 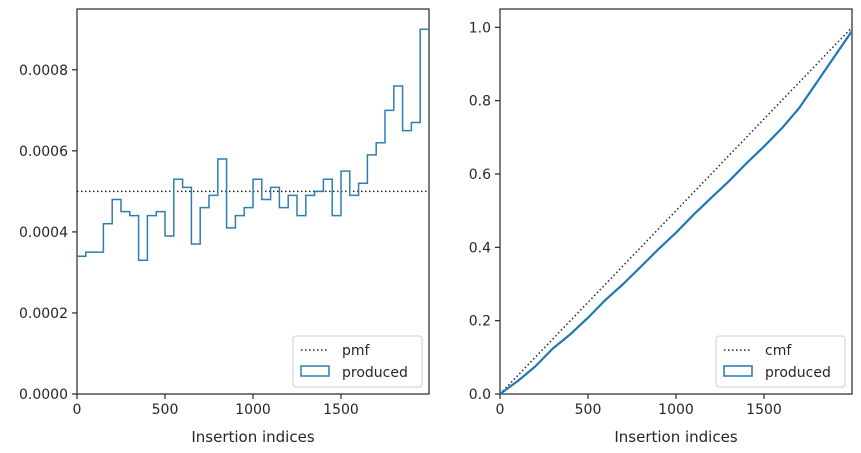 I want to click on left-xtick-label: 1500, so click(x=341, y=410).